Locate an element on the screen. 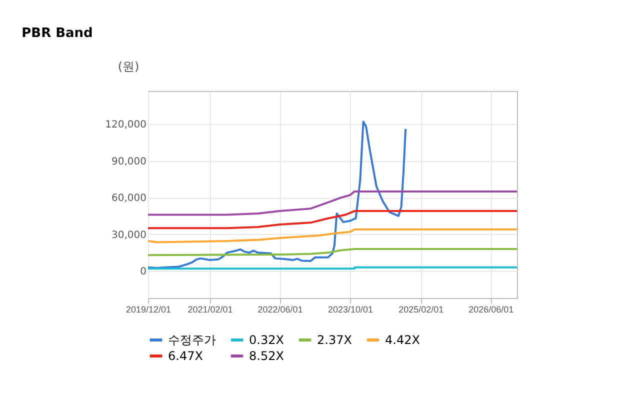  x-tick-label: 2026/06/01 is located at coordinates (491, 309).